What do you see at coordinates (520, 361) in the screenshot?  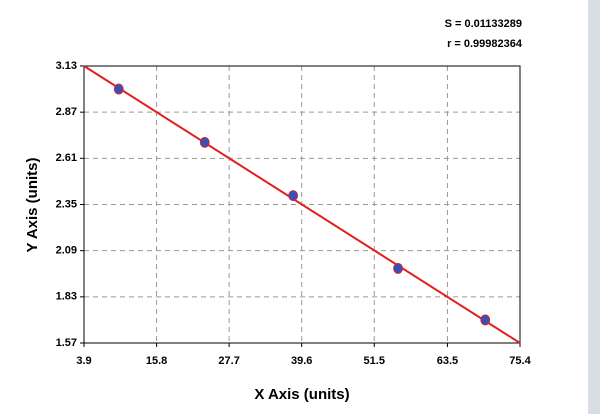 I see `x-tick-label: 75.4` at bounding box center [520, 361].